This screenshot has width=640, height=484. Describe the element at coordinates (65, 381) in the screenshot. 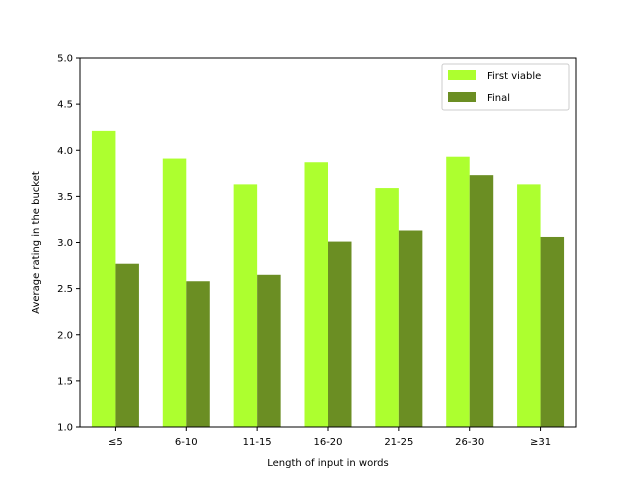

I see `y-tick-label: 1.5` at that location.